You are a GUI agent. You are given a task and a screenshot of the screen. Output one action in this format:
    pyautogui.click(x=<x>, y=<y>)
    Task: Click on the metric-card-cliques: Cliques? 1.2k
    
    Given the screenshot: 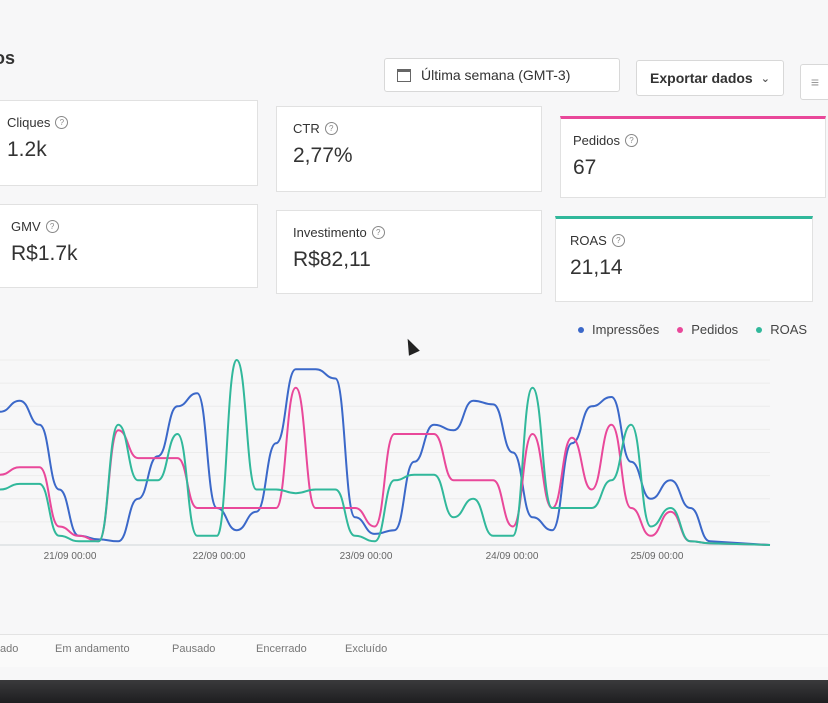 What is the action you would take?
    pyautogui.click(x=129, y=143)
    